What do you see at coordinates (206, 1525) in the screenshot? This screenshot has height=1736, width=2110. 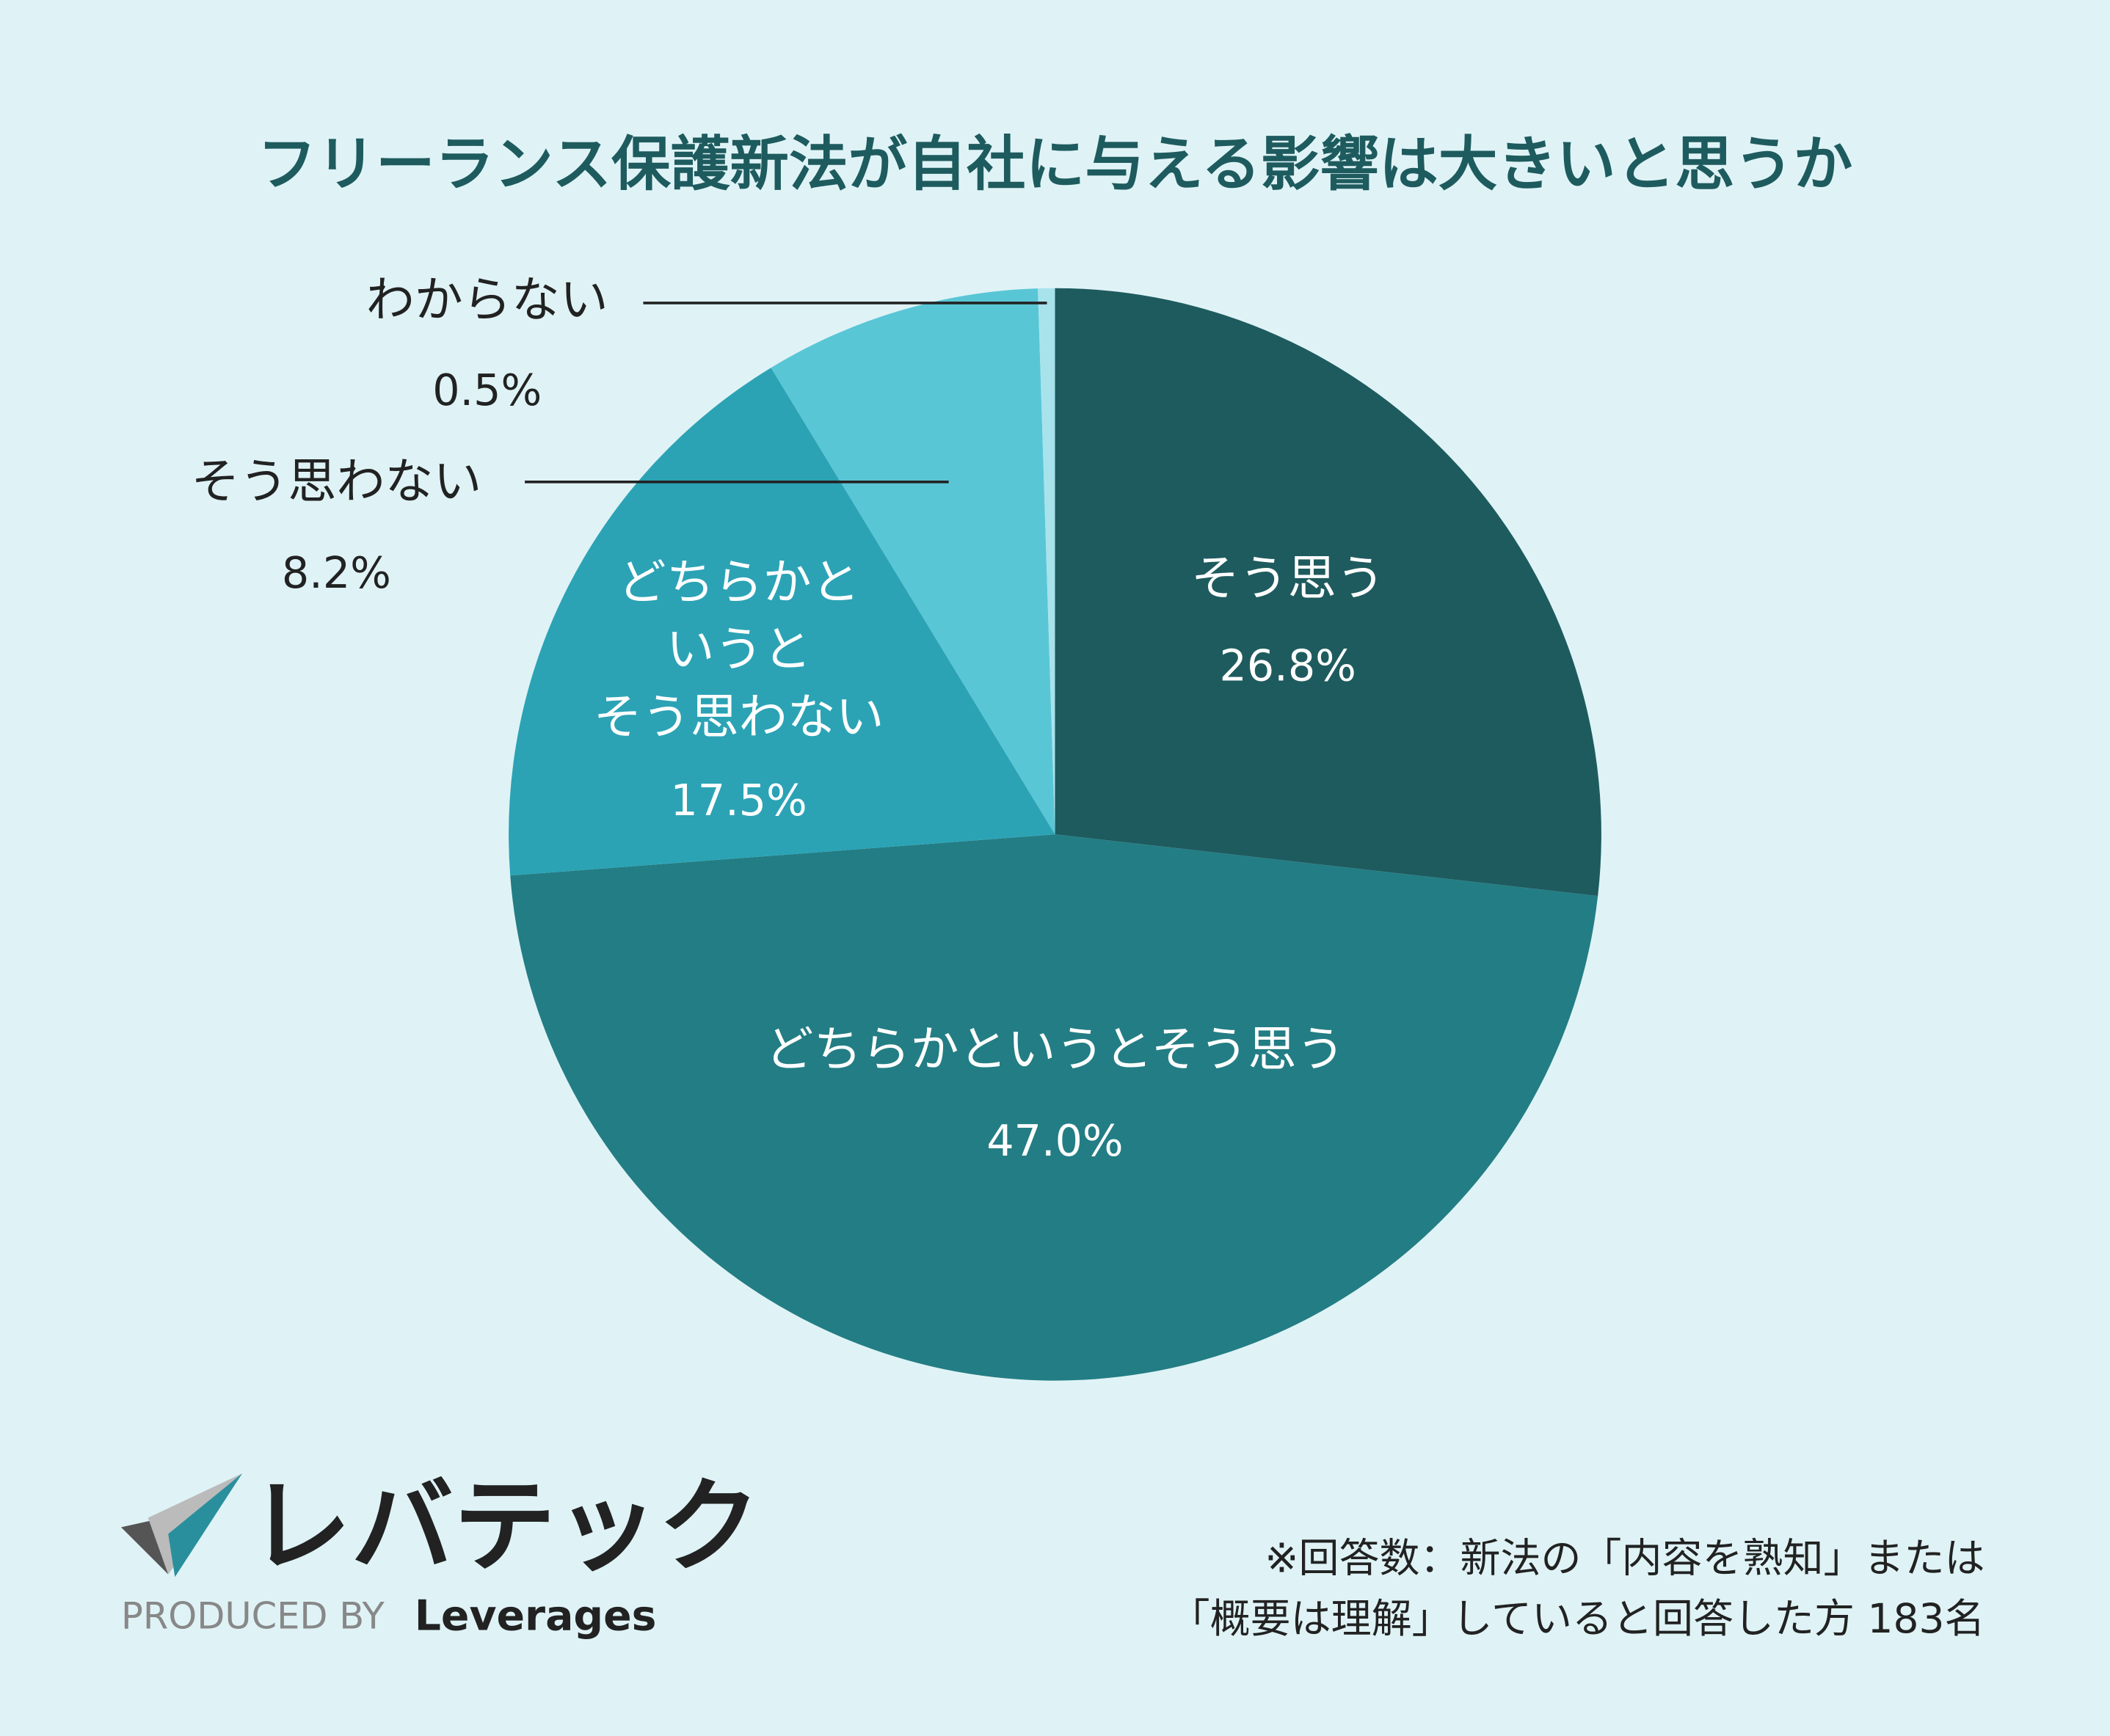 I see `logo-shape` at bounding box center [206, 1525].